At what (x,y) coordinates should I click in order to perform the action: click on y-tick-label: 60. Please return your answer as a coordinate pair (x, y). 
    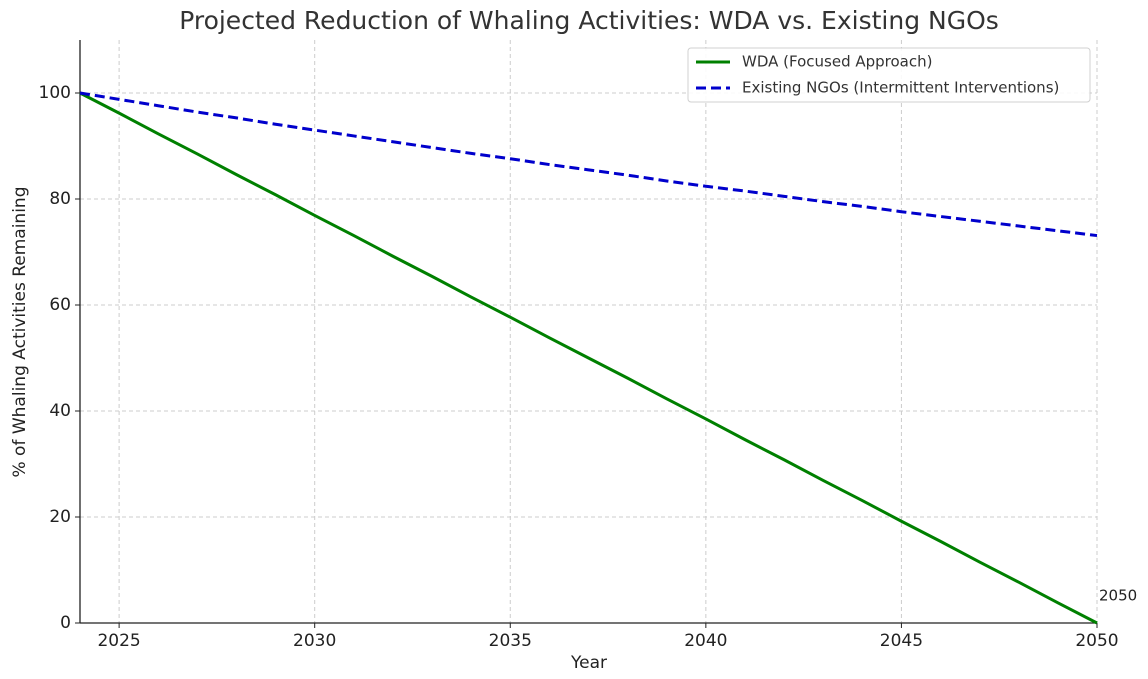
    Looking at the image, I should click on (60, 305).